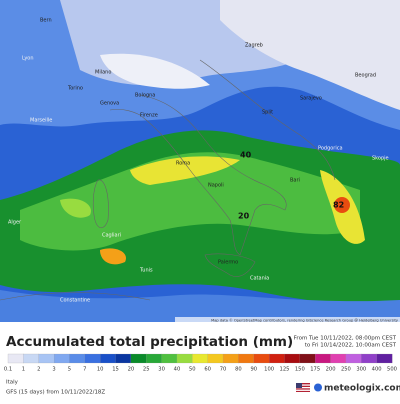  Describe the element at coordinates (12, 383) in the screenshot. I see `region: Italy` at that location.